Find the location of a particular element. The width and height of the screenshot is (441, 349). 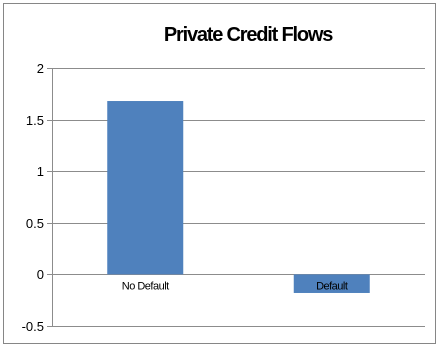

y-tick-label: 1 is located at coordinates (40, 171).